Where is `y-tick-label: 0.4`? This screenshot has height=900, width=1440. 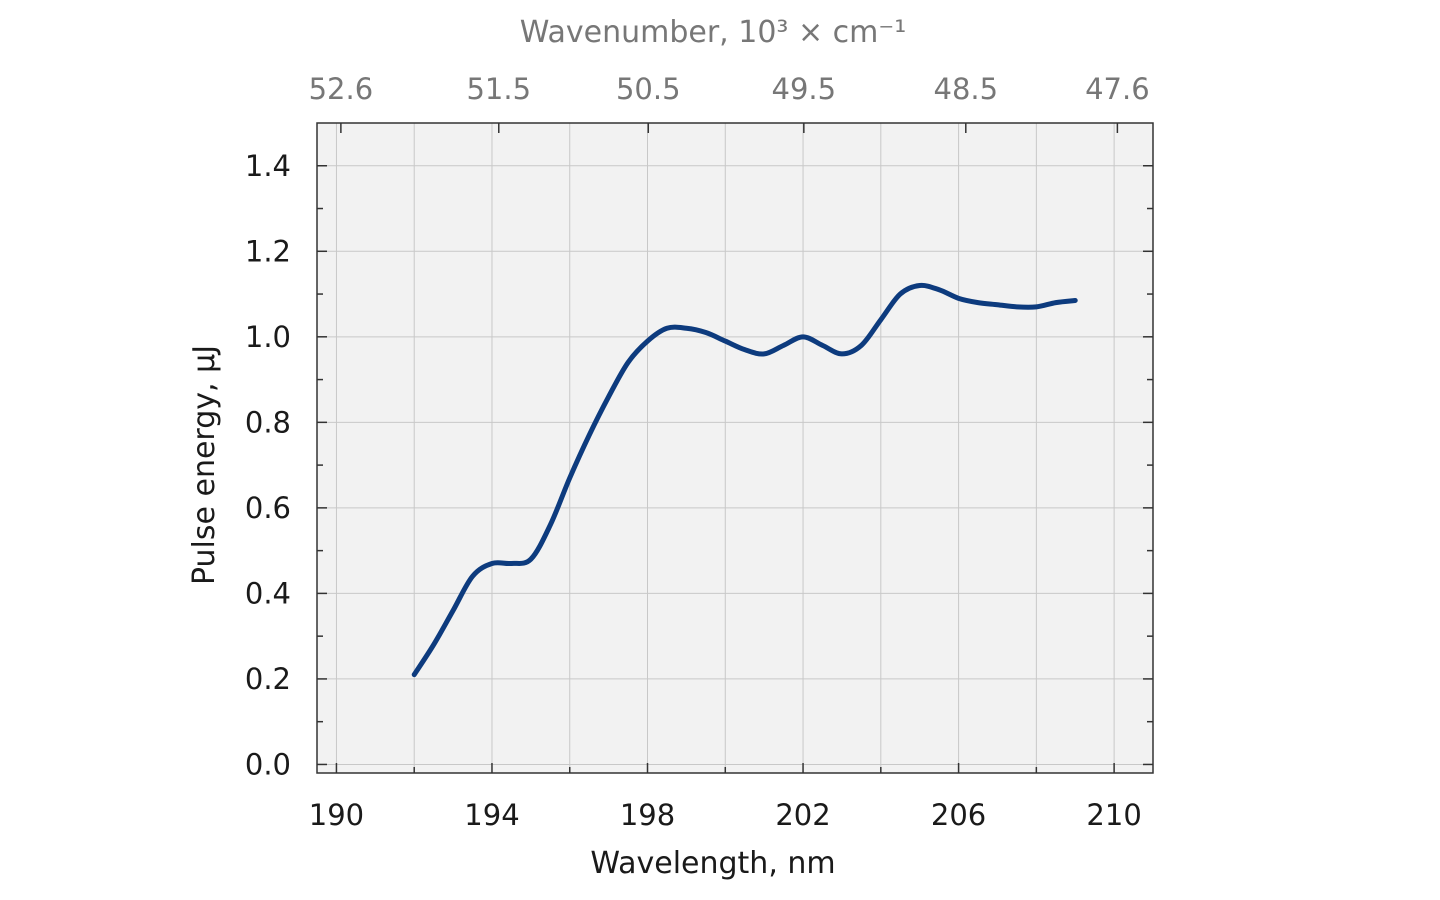
y-tick-label: 0.4 is located at coordinates (268, 593).